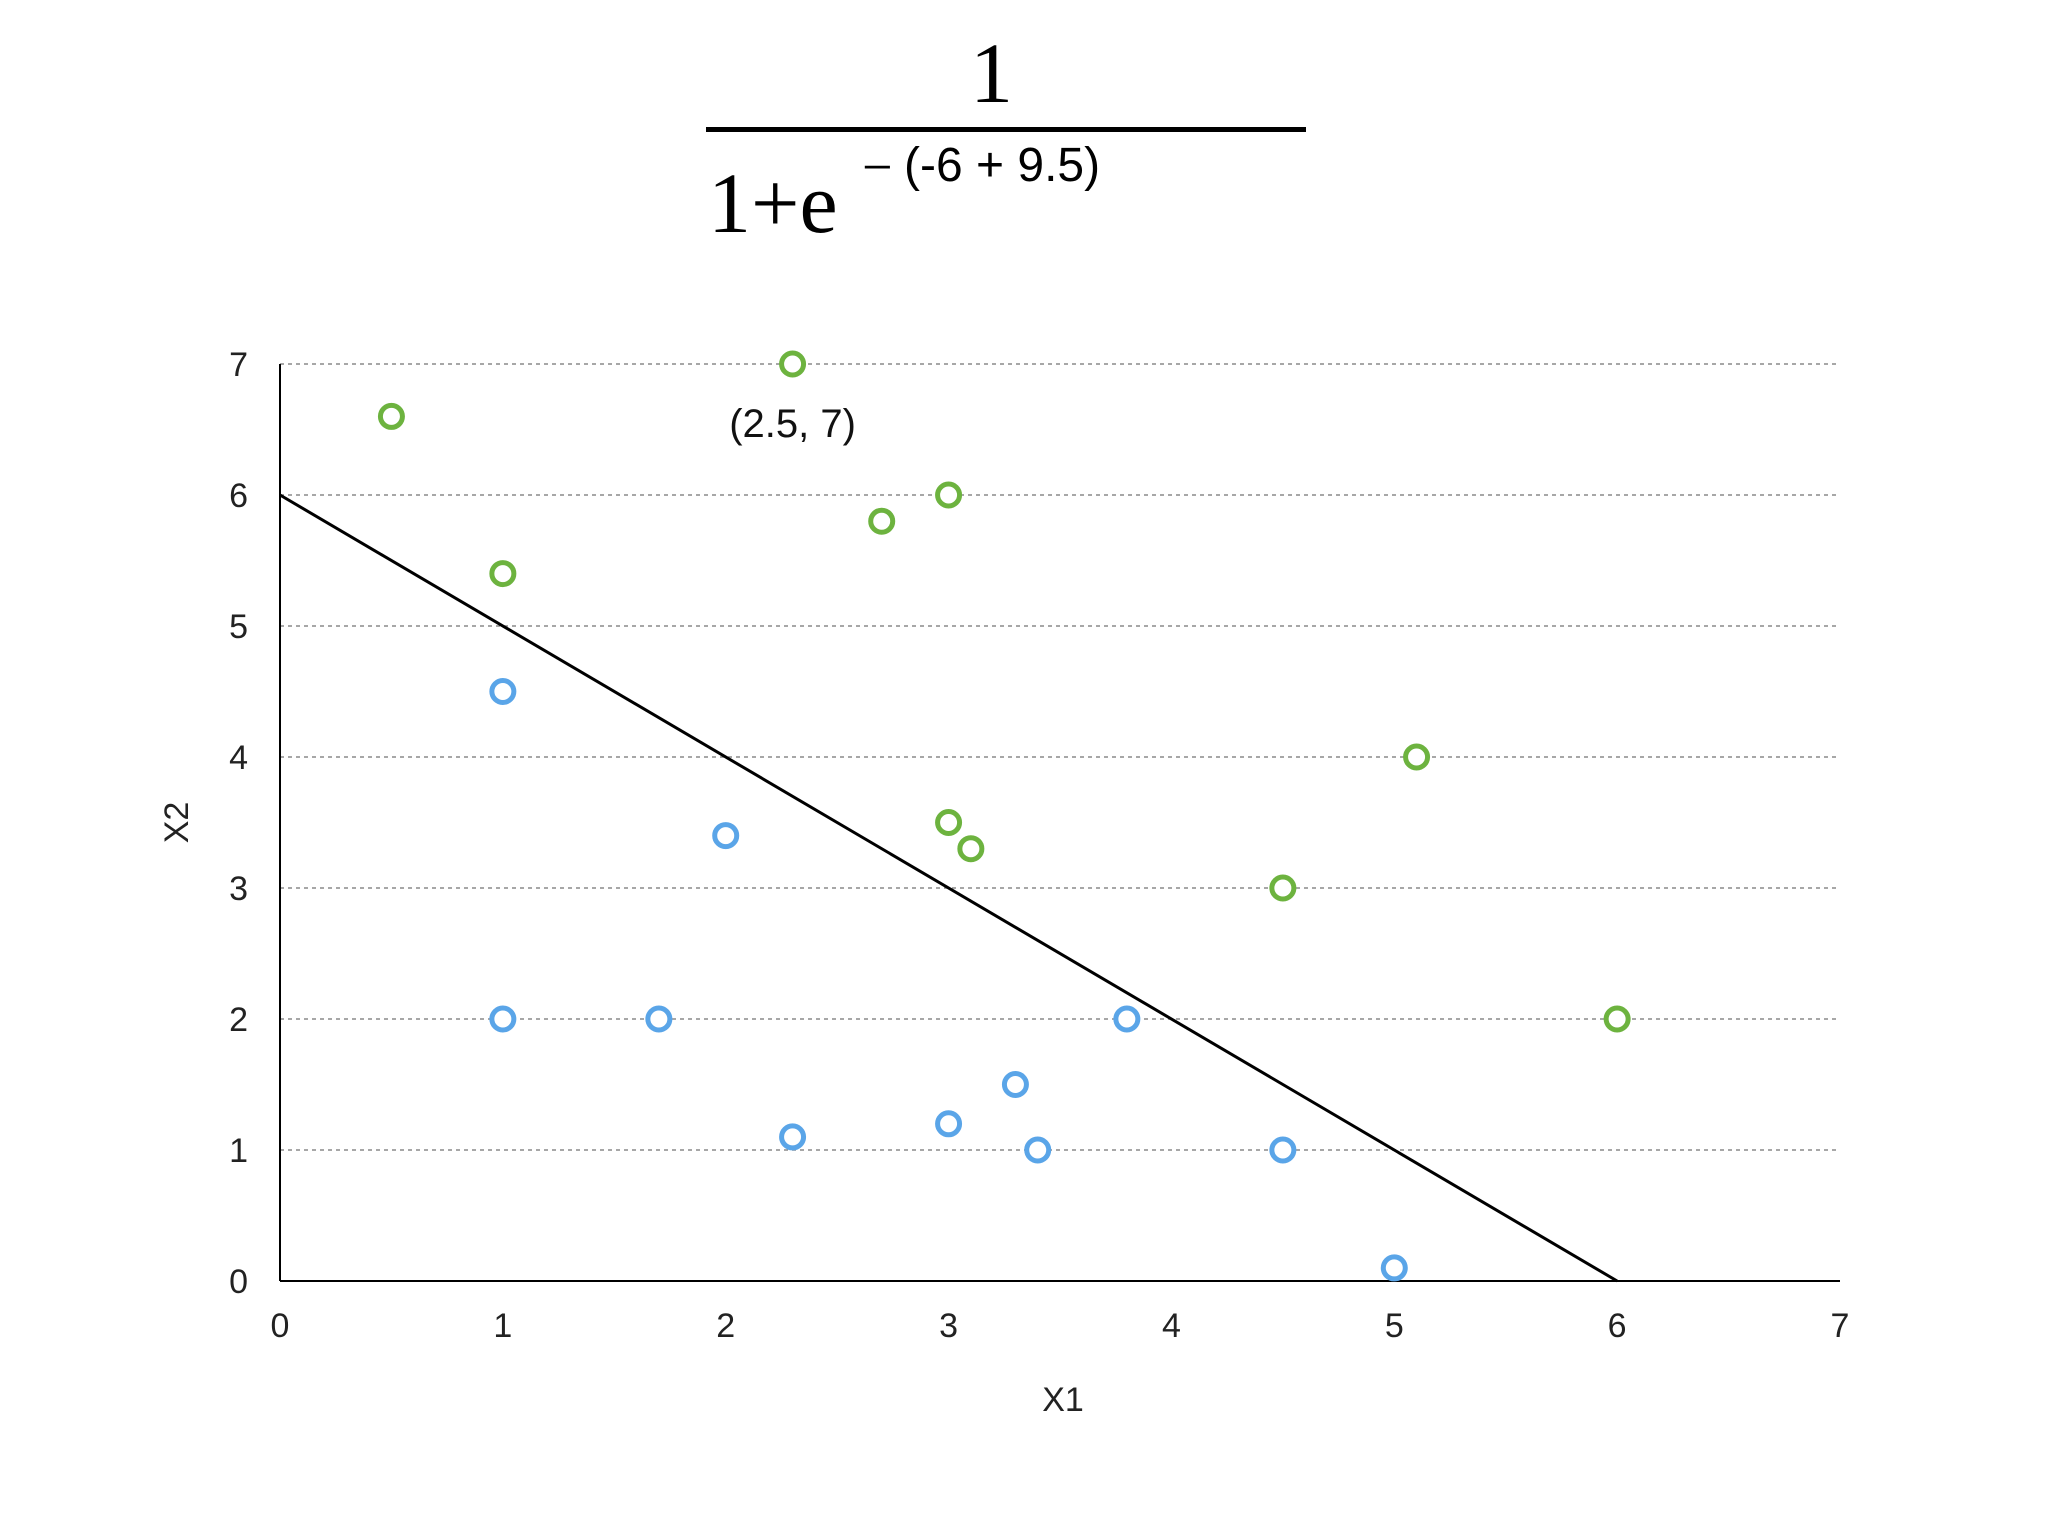 Image resolution: width=2048 pixels, height=1536 pixels. I want to click on y-tick-label: 5, so click(238, 627).